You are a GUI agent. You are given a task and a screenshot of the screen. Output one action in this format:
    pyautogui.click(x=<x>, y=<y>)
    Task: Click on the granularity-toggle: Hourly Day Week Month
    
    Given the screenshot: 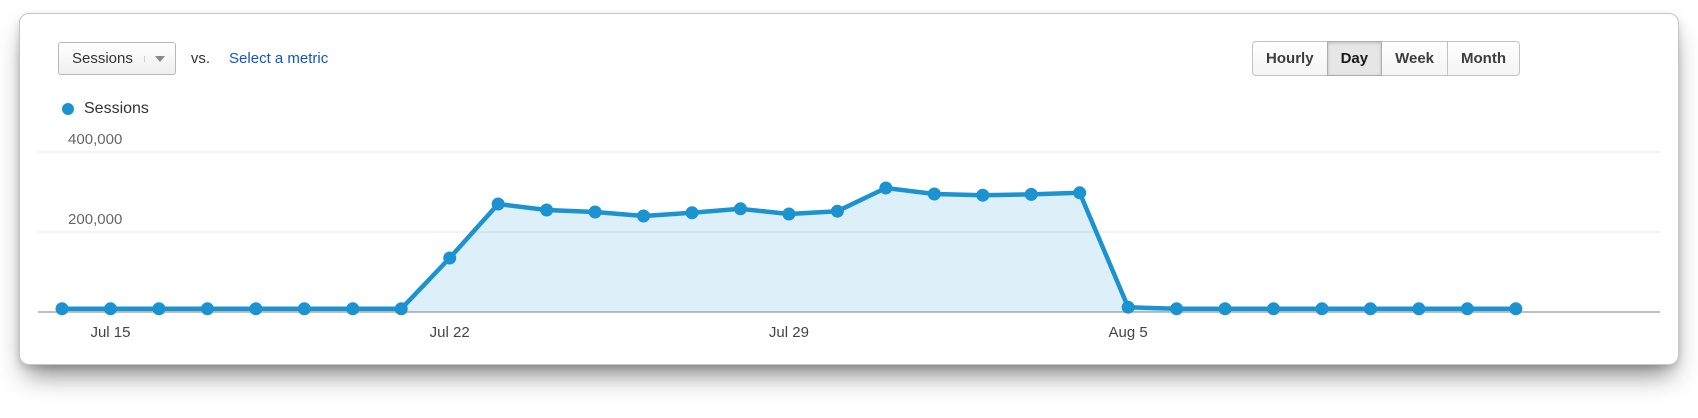 What is the action you would take?
    pyautogui.click(x=1386, y=58)
    